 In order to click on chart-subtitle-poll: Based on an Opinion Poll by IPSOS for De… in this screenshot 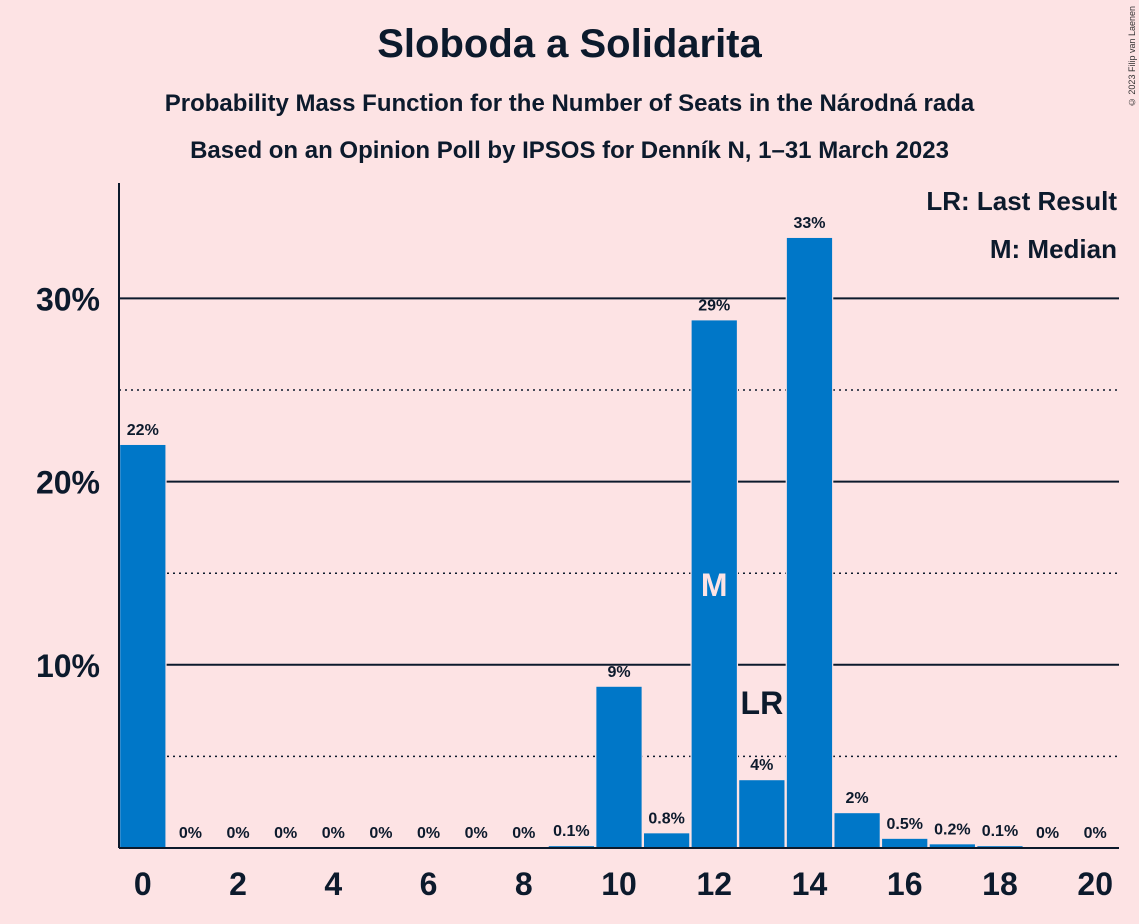, I will do `click(569, 150)`.